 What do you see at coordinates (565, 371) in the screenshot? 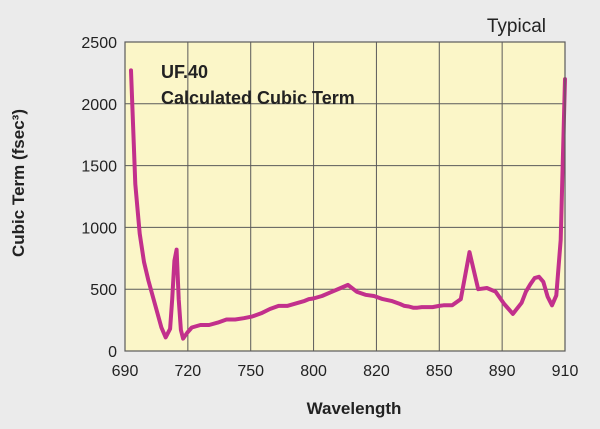
I see `x-tick-label: 910` at bounding box center [565, 371].